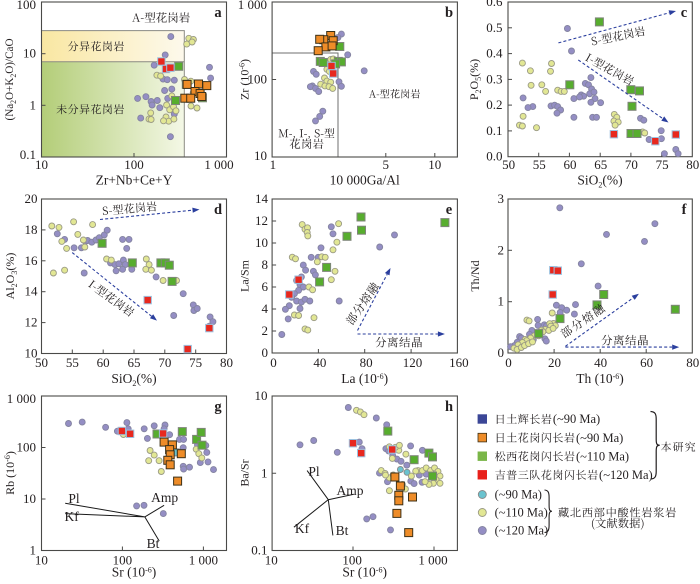 The width and height of the screenshot is (700, 584). What do you see at coordinates (494, 156) in the screenshot?
I see `svg-text: 0.0` at bounding box center [494, 156].